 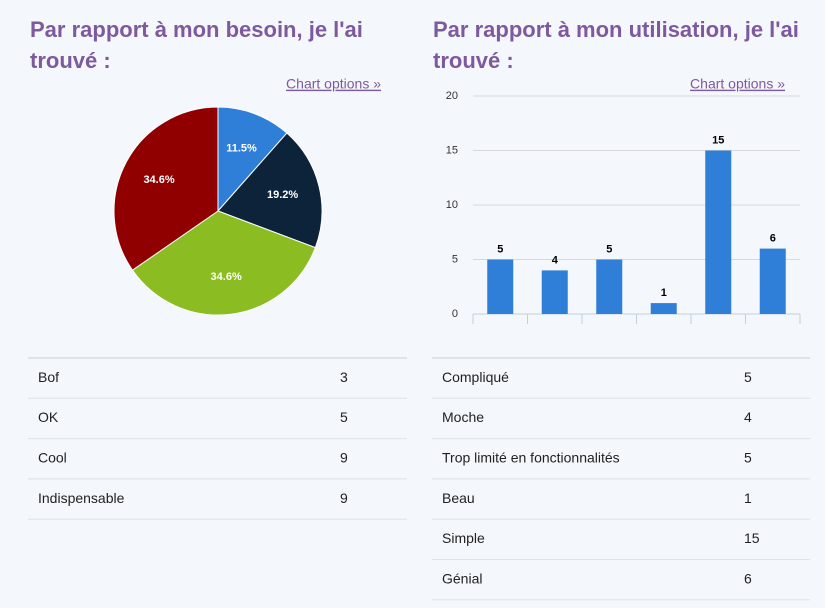 What do you see at coordinates (748, 498) in the screenshot?
I see `table-value: 1` at bounding box center [748, 498].